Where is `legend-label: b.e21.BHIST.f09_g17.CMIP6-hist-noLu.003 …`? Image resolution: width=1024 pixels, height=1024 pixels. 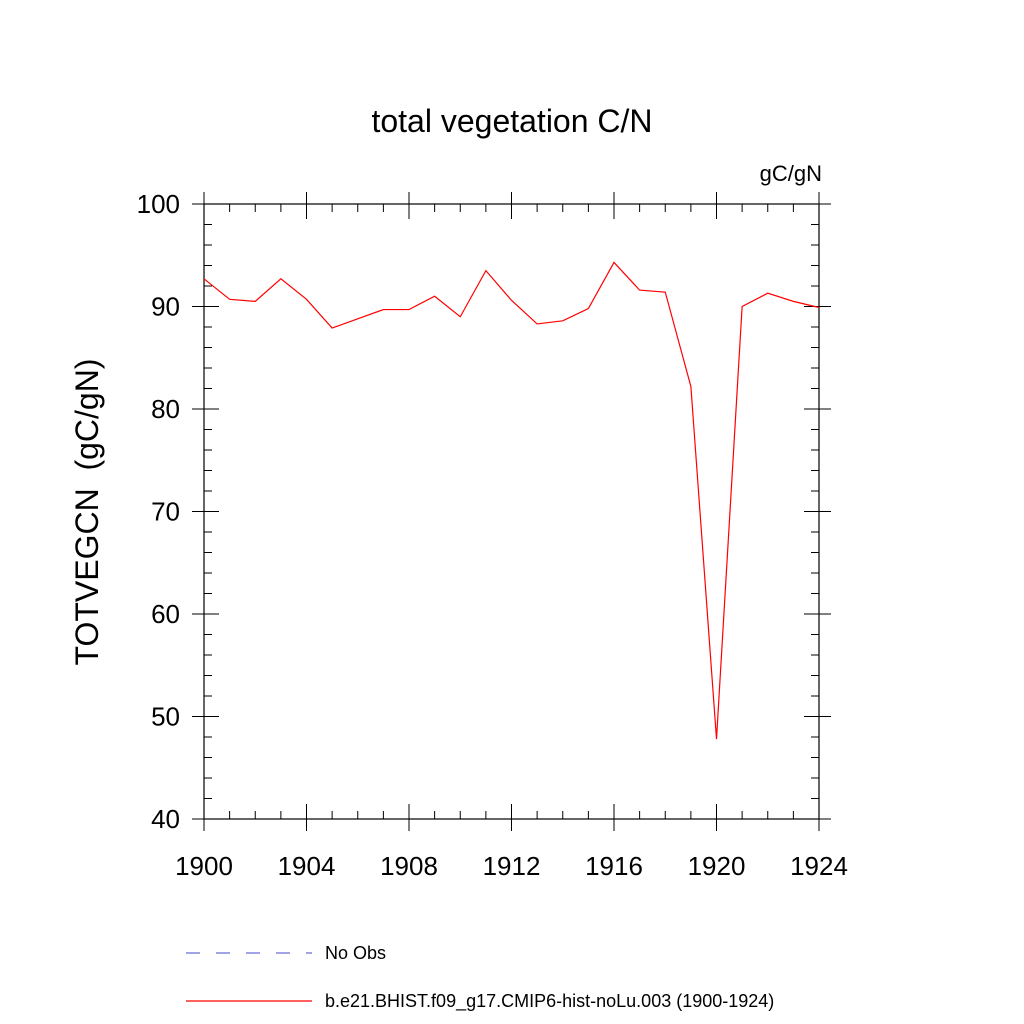
legend-label: b.e21.BHIST.f09_g17.CMIP6-hist-noLu.003 … is located at coordinates (549, 1001).